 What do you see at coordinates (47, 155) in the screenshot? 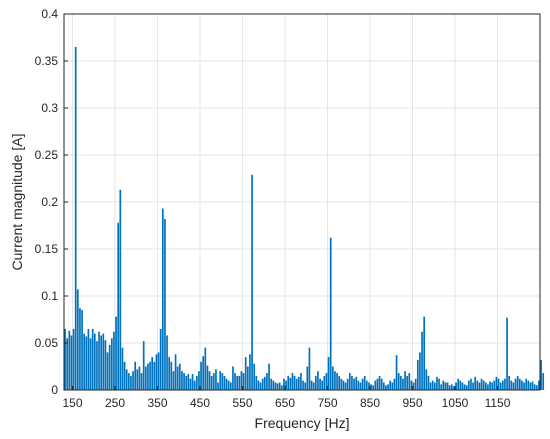
I see `y-tick-label: 0.25` at bounding box center [47, 155].